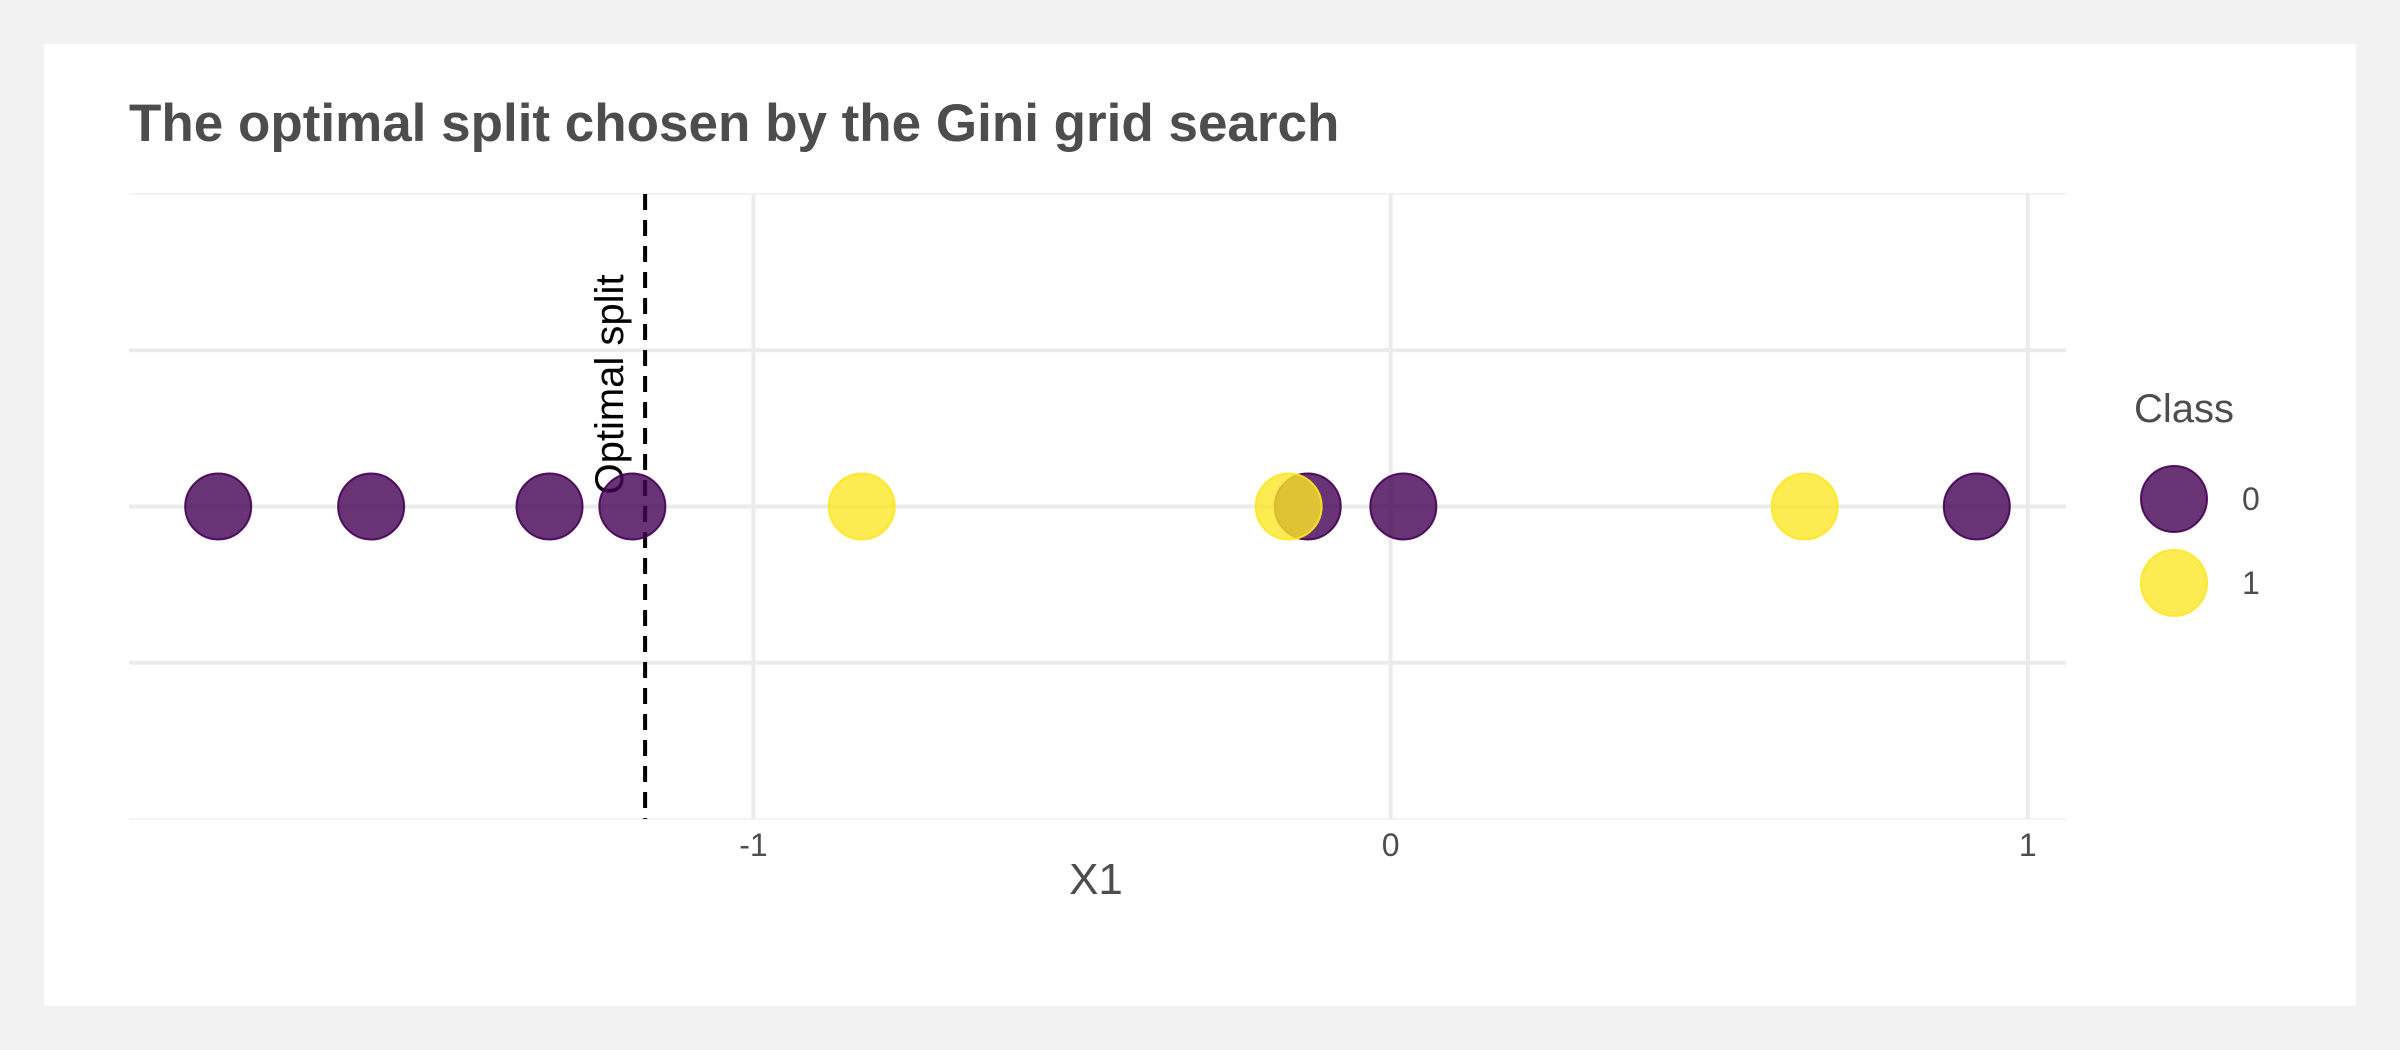 This screenshot has width=2400, height=1050. I want to click on x-tick-label: 1, so click(2028, 845).